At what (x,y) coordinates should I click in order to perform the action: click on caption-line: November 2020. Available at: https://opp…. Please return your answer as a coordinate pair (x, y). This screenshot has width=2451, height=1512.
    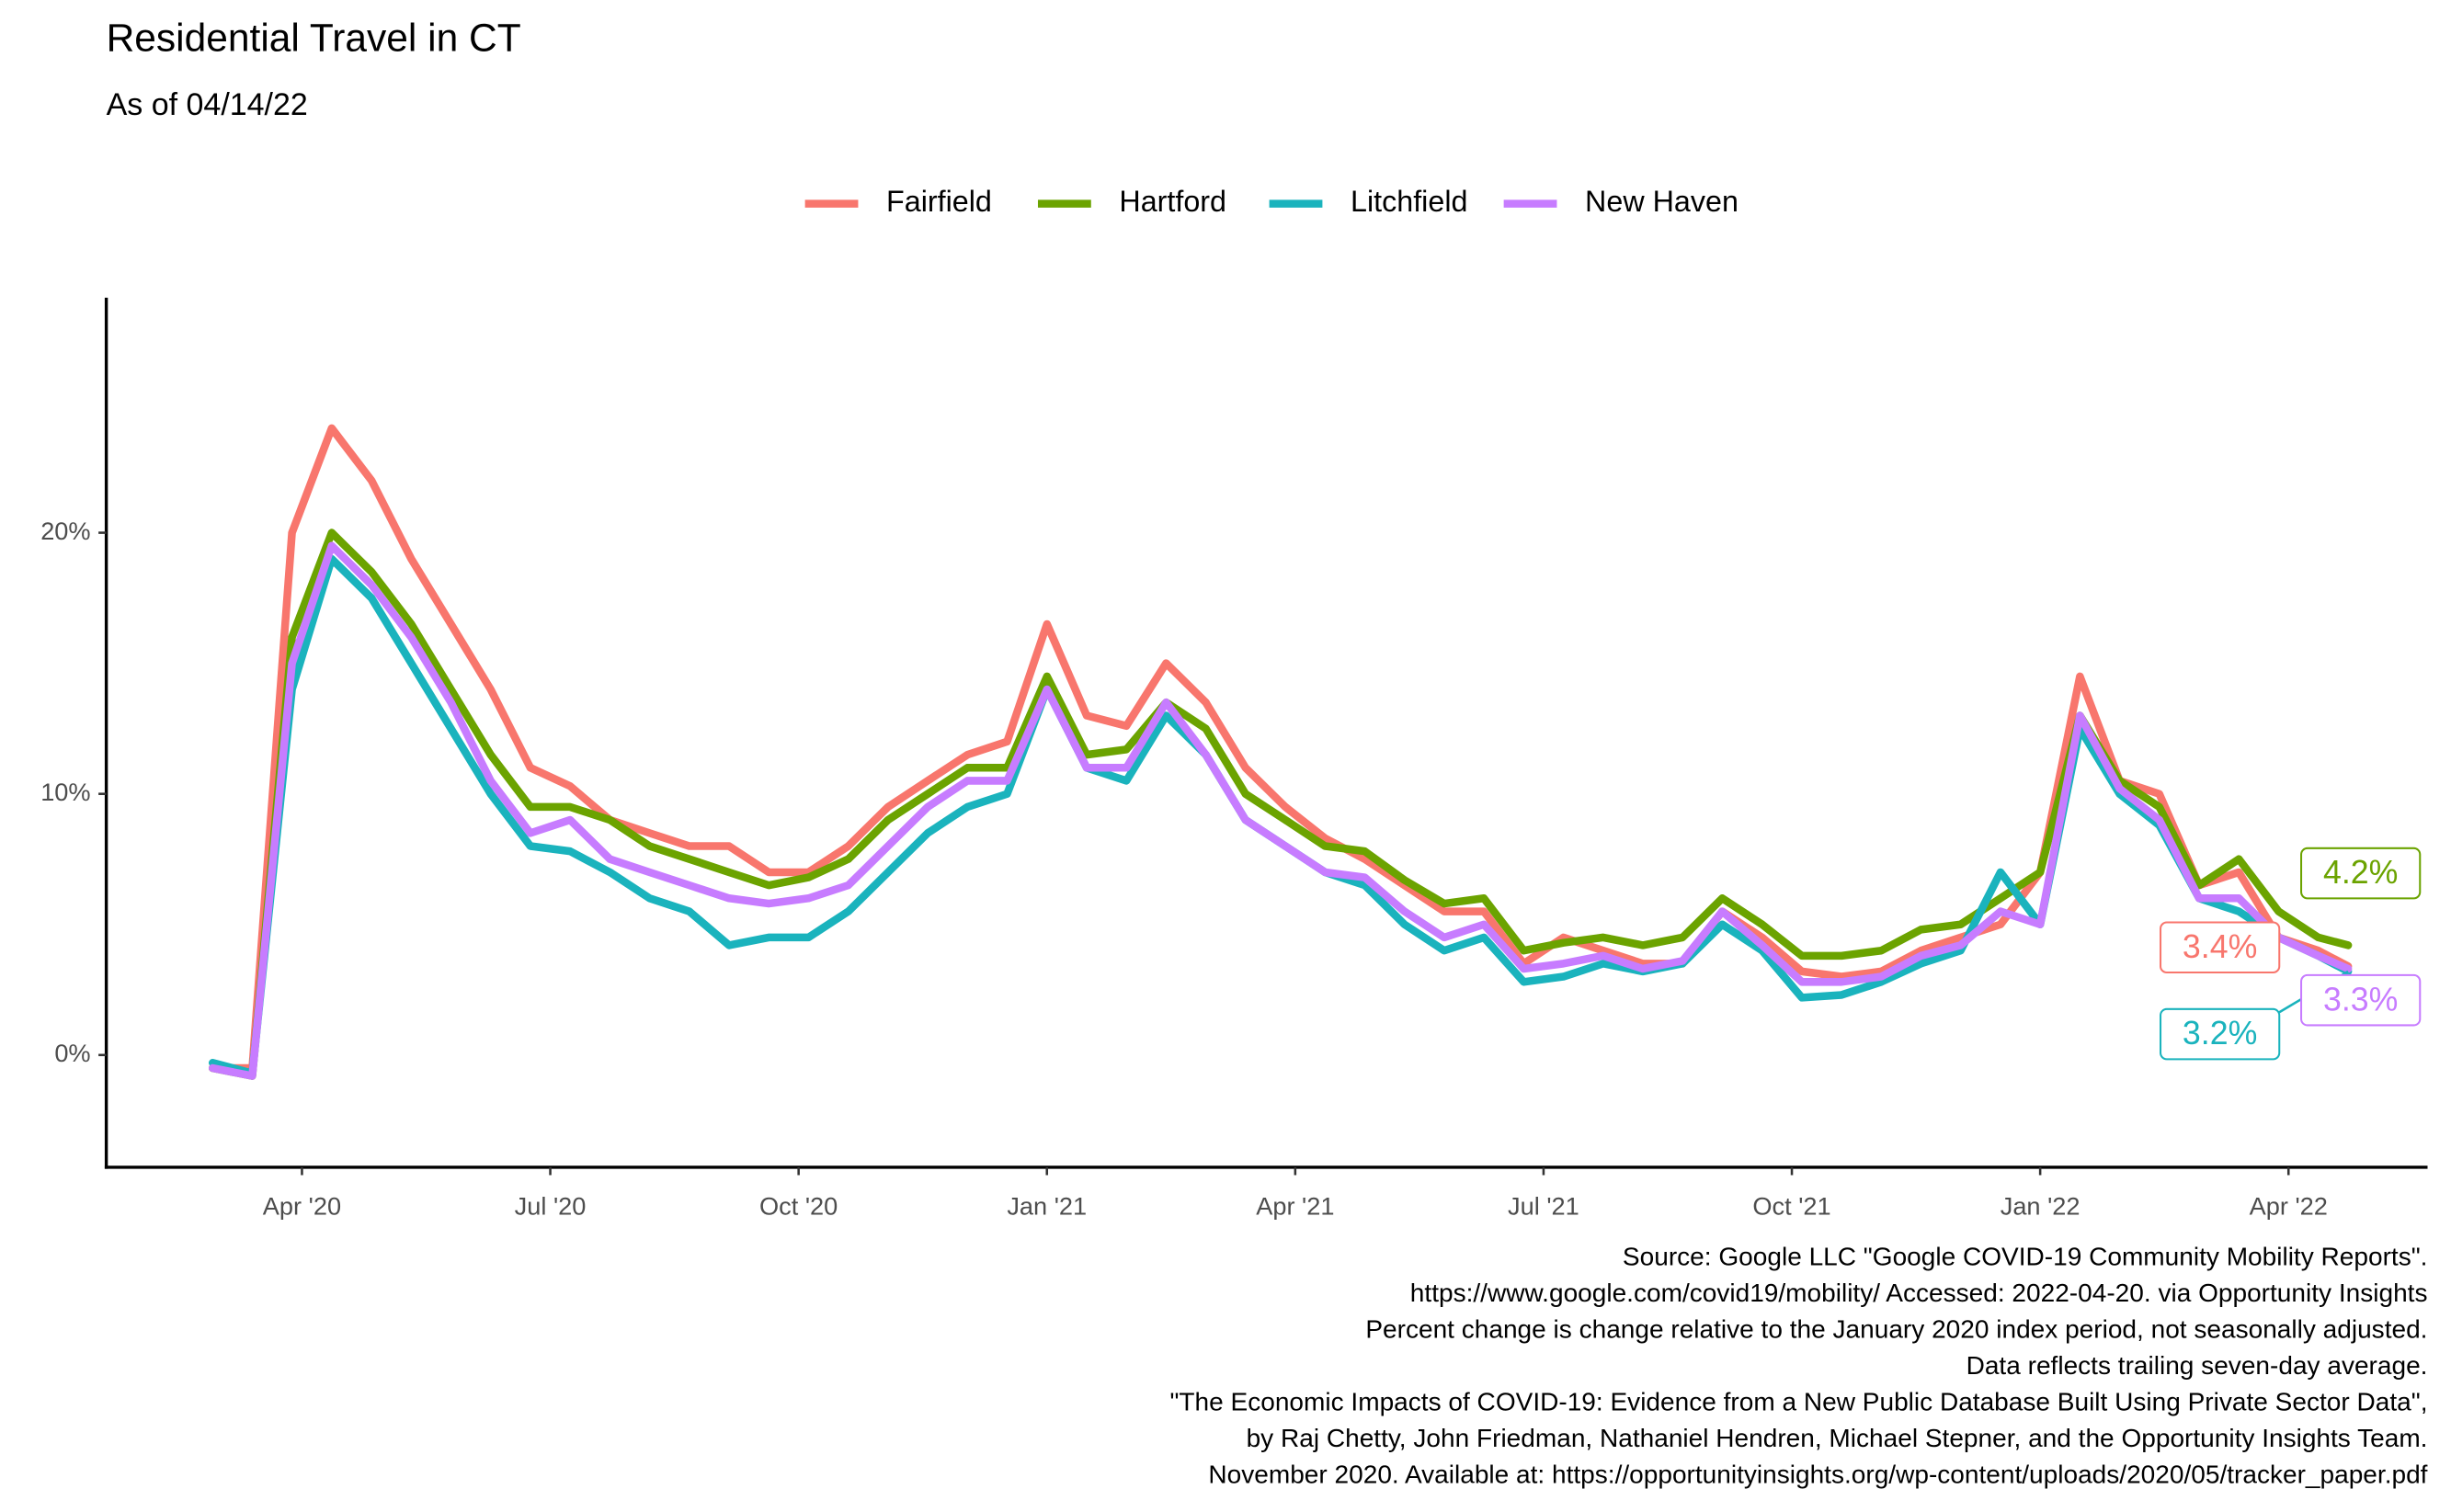
    Looking at the image, I should click on (1817, 1475).